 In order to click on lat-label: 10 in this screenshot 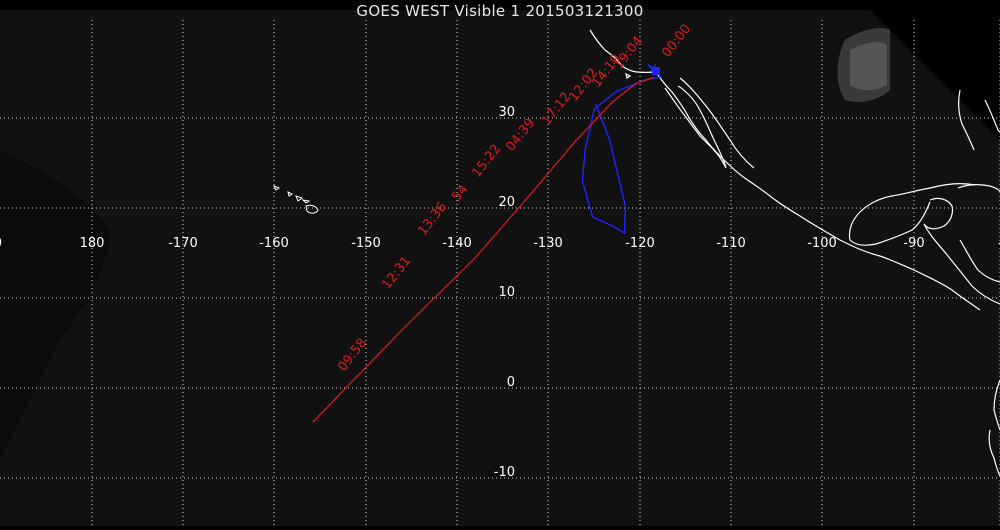, I will do `click(506, 292)`.